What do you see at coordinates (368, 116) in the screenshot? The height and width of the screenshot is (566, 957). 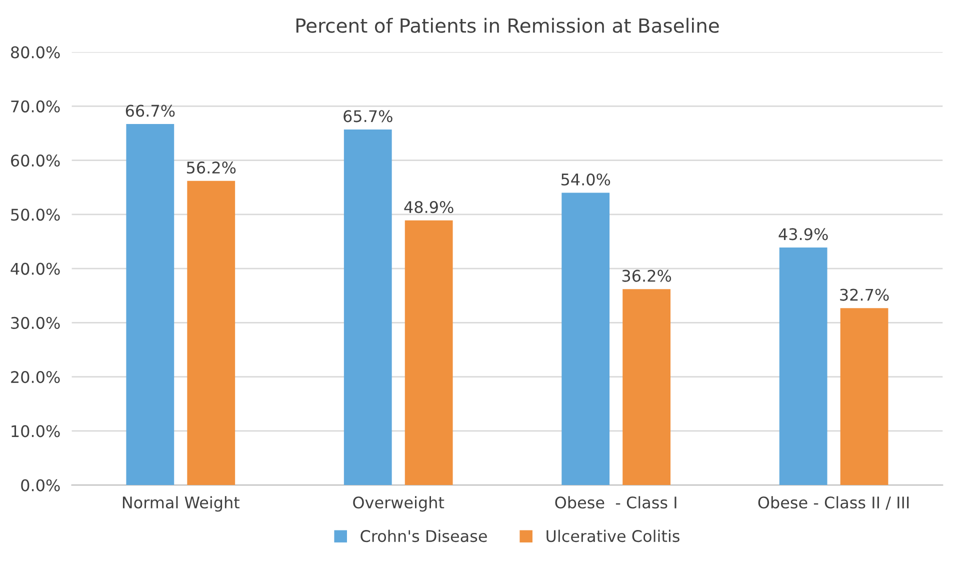 I see `data-label: 65.7%` at bounding box center [368, 116].